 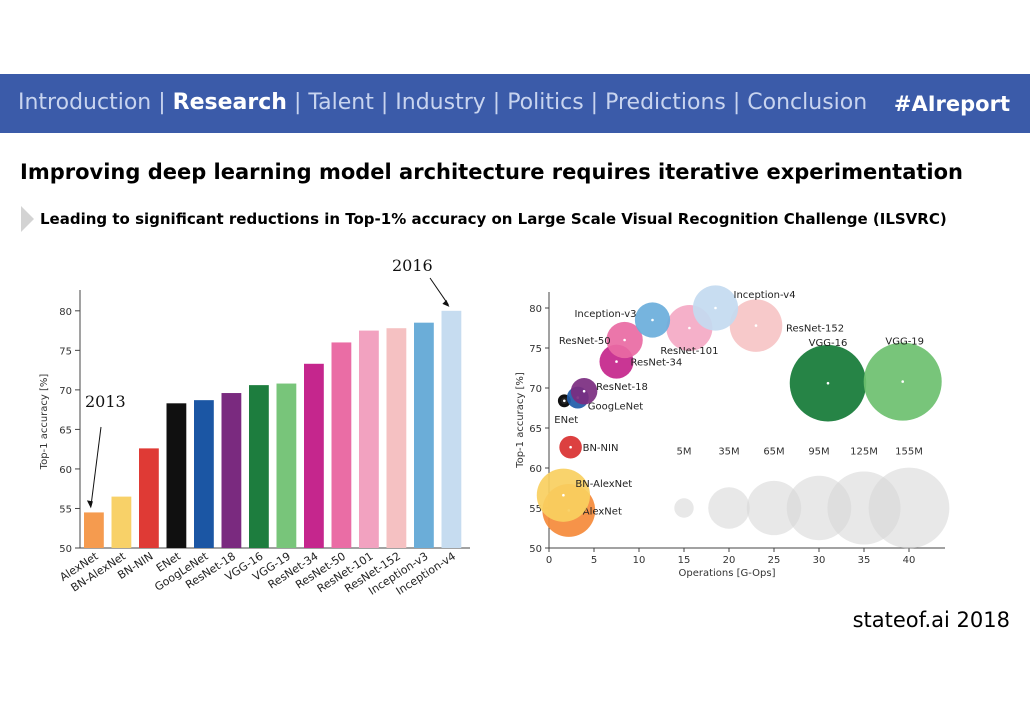 What do you see at coordinates (657, 363) in the screenshot?
I see `bubble-label: ResNet-34` at bounding box center [657, 363].